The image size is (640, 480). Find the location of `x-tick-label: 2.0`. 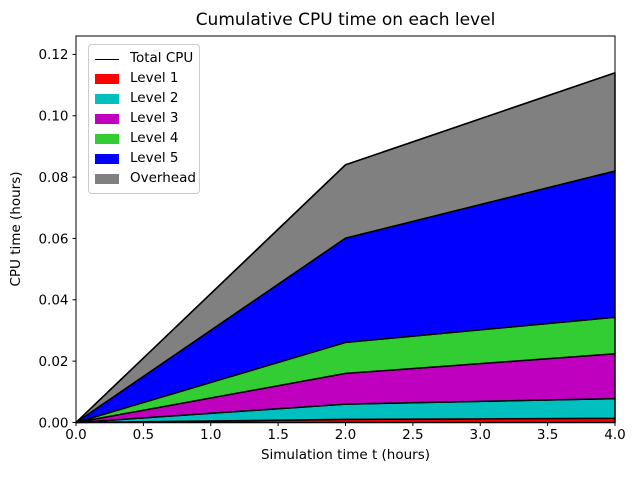

x-tick-label: 2.0 is located at coordinates (345, 435).